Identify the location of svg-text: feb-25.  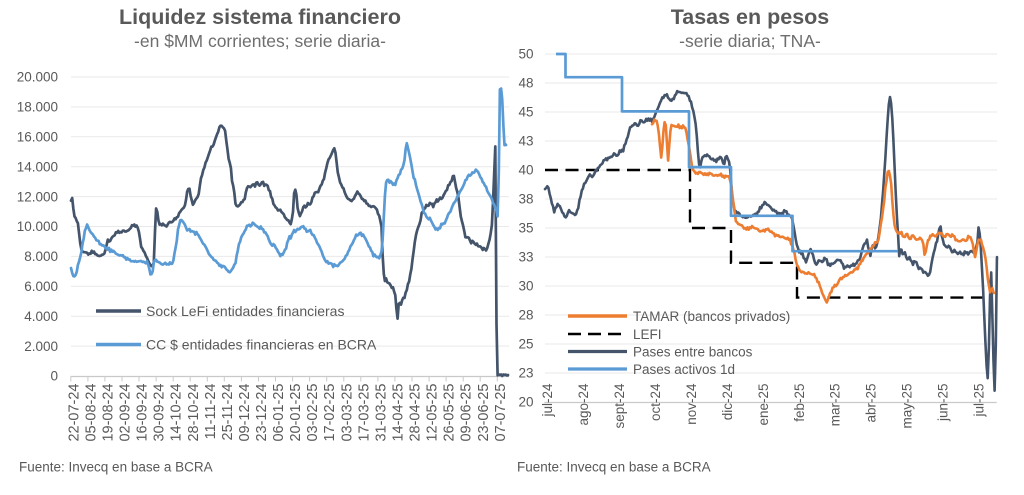
(799, 403).